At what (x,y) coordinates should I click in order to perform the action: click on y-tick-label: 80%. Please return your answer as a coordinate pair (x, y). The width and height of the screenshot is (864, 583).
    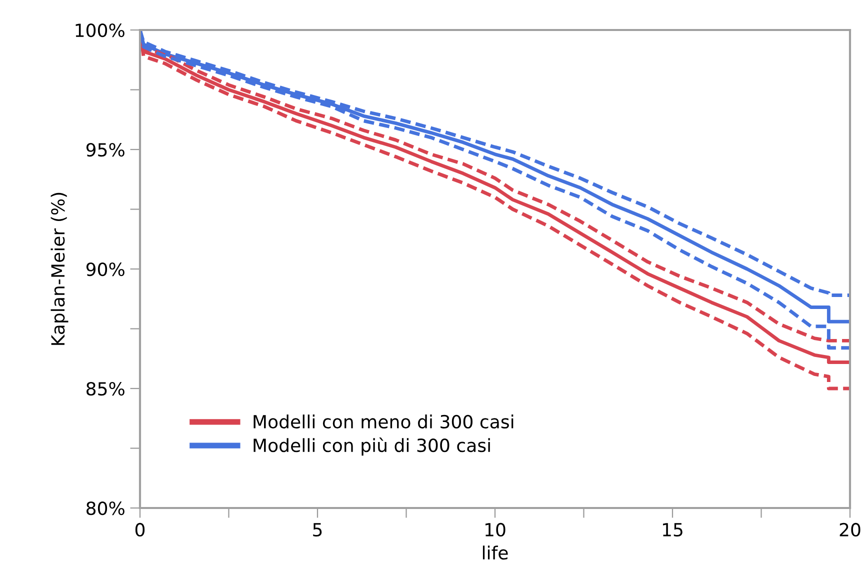
    Looking at the image, I should click on (105, 508).